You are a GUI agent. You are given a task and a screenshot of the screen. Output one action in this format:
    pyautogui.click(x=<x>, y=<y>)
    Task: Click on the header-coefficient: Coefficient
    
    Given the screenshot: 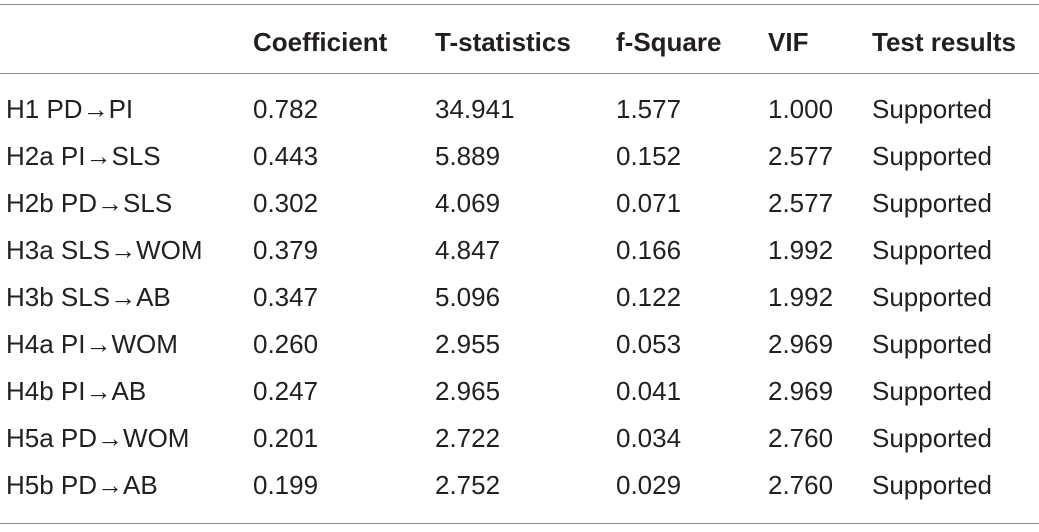 What is the action you would take?
    pyautogui.click(x=320, y=41)
    